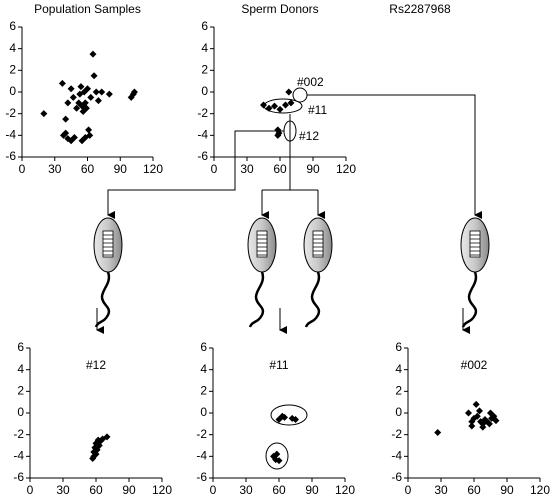  I want to click on chart-title: #12, so click(96, 365).